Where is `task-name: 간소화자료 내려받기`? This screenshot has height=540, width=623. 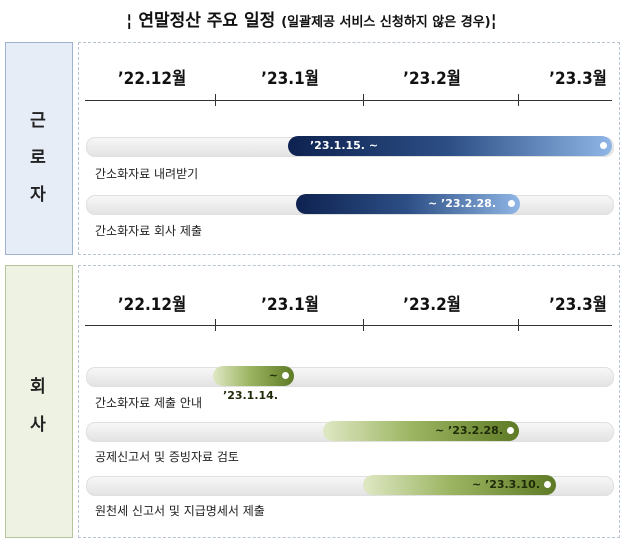
task-name: 간소화자료 내려받기 is located at coordinates (147, 174).